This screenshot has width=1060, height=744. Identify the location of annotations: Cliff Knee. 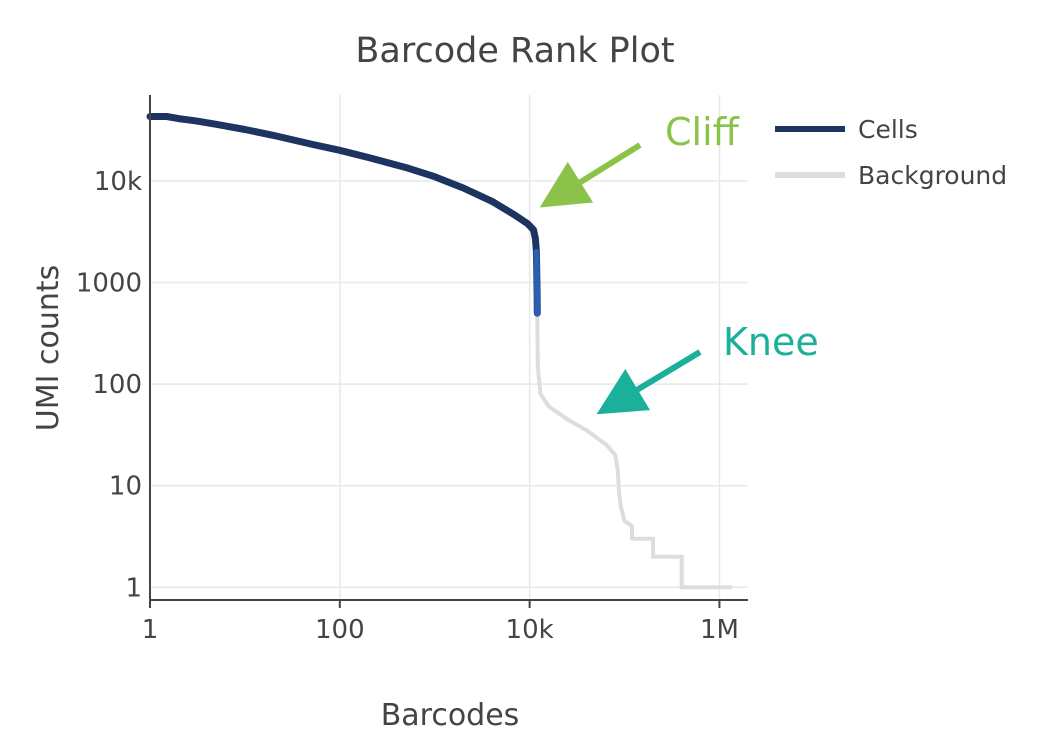
(679, 262).